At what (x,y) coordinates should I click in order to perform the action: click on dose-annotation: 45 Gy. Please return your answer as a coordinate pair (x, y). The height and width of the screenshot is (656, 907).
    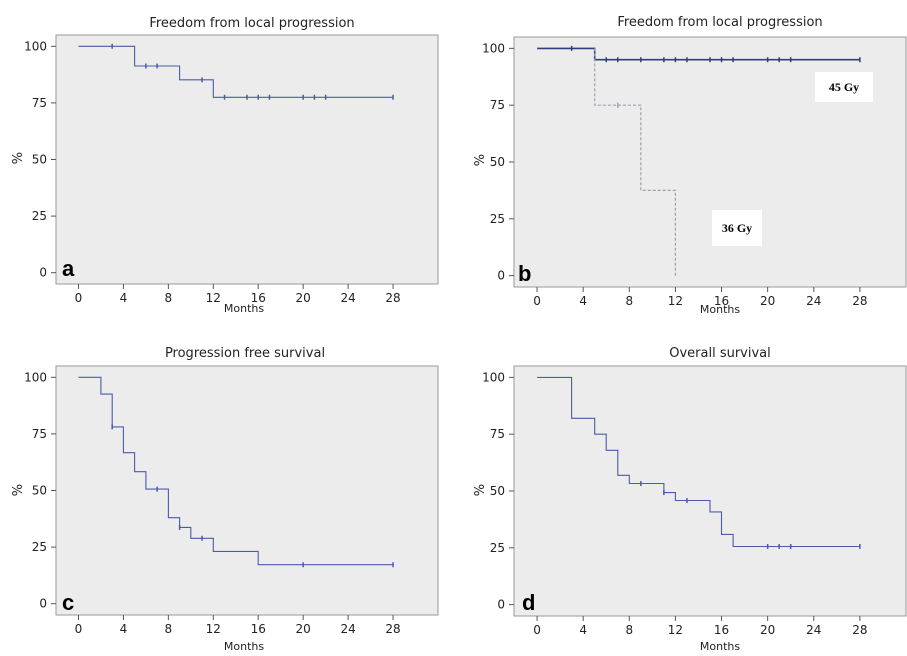
    Looking at the image, I should click on (844, 87).